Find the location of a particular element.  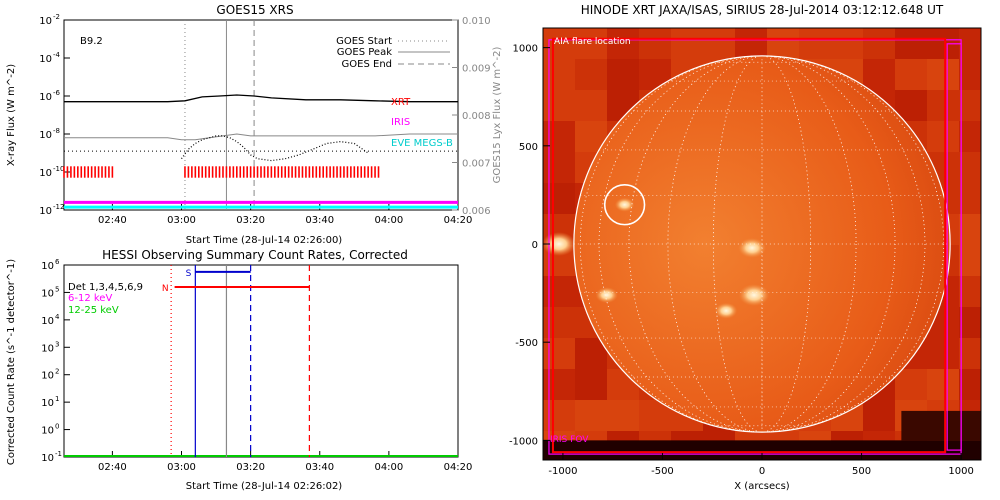

hessi-ytick-exp: -1 is located at coordinates (58, 454).